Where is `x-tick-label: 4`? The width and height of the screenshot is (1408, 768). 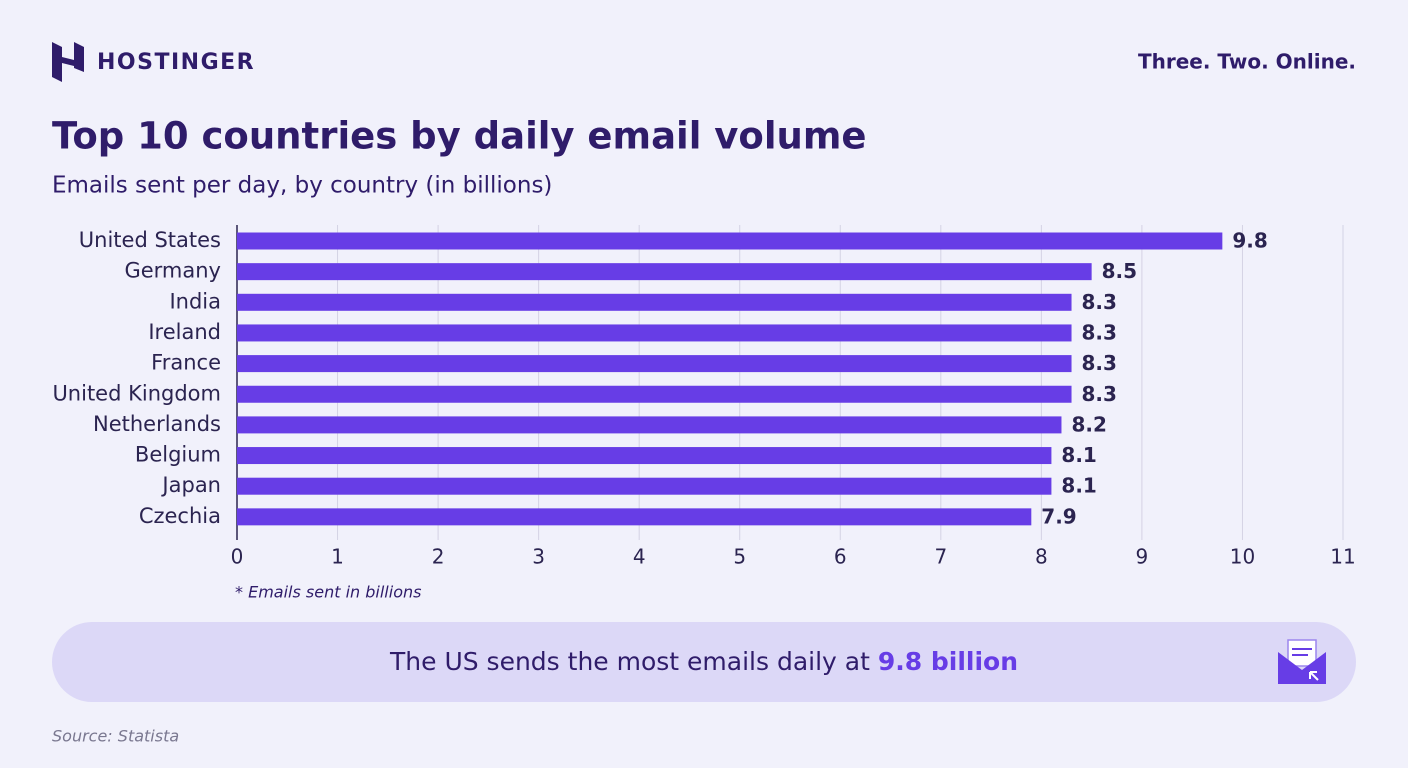 x-tick-label: 4 is located at coordinates (639, 557).